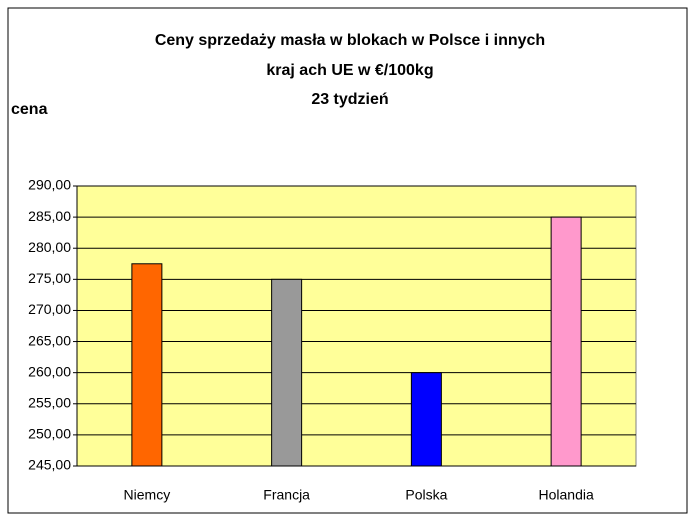 This screenshot has width=690, height=515. What do you see at coordinates (565, 495) in the screenshot?
I see `x-tick-label: Holandia` at bounding box center [565, 495].